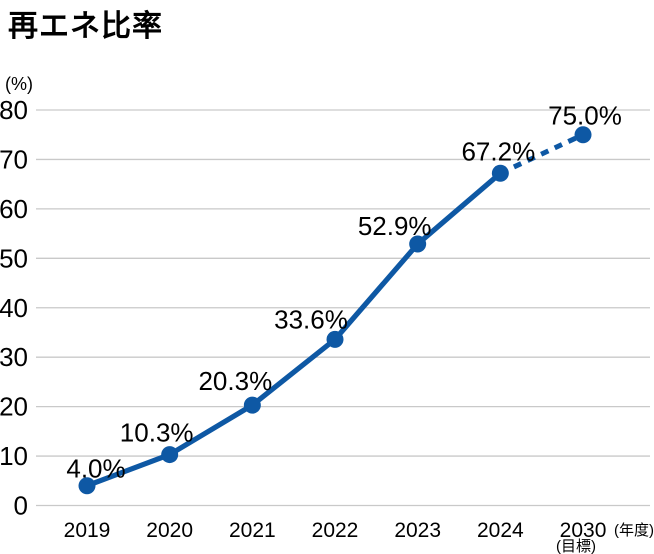  Describe the element at coordinates (335, 530) in the screenshot. I see `x-tick-label: 2022` at that location.